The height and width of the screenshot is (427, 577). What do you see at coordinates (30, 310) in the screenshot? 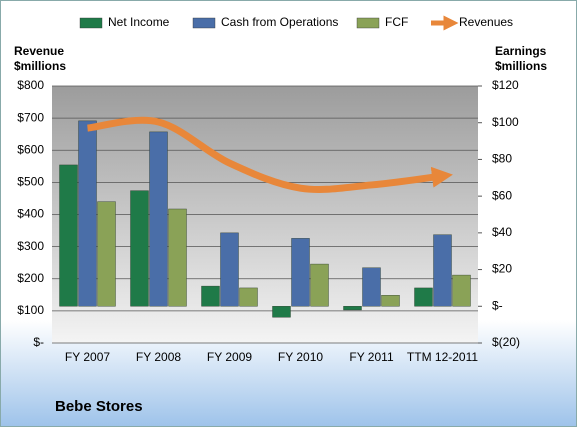
I see `y-tick-label: $100` at bounding box center [30, 310].